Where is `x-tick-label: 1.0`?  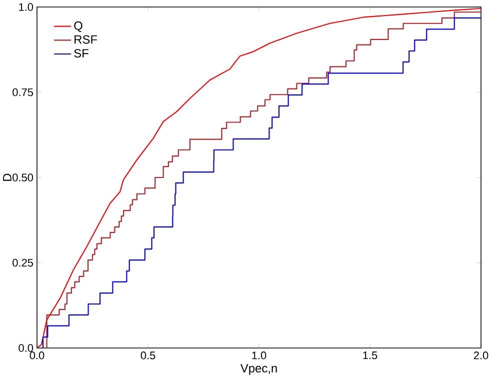 x-tick-label: 1.0 is located at coordinates (259, 356).